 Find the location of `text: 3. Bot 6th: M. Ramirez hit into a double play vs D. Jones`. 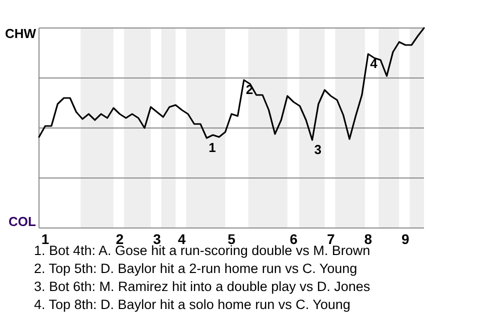

text: 3. Bot 6th: M. Ramirez hit into a double play vs D. Jones is located at coordinates (202, 286).